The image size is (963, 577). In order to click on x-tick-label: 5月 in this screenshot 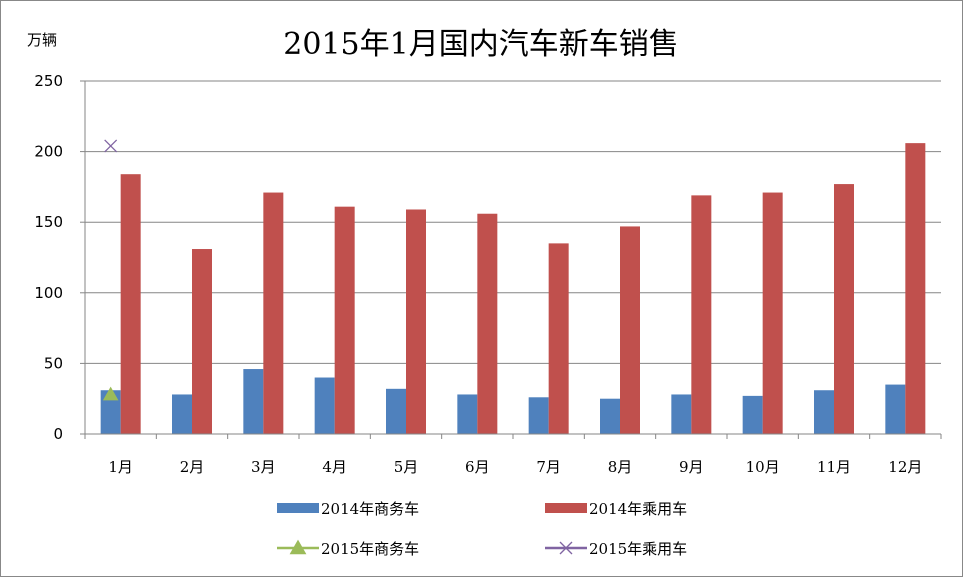, I will do `click(406, 467)`.